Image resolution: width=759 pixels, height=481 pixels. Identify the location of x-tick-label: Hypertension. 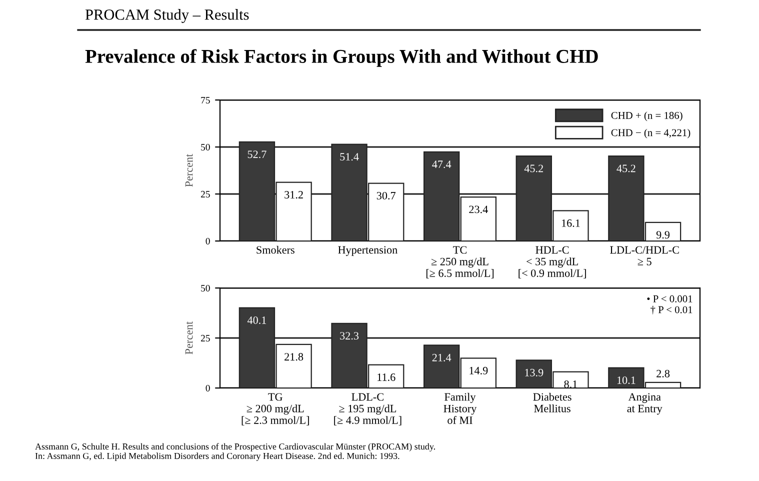
(368, 251).